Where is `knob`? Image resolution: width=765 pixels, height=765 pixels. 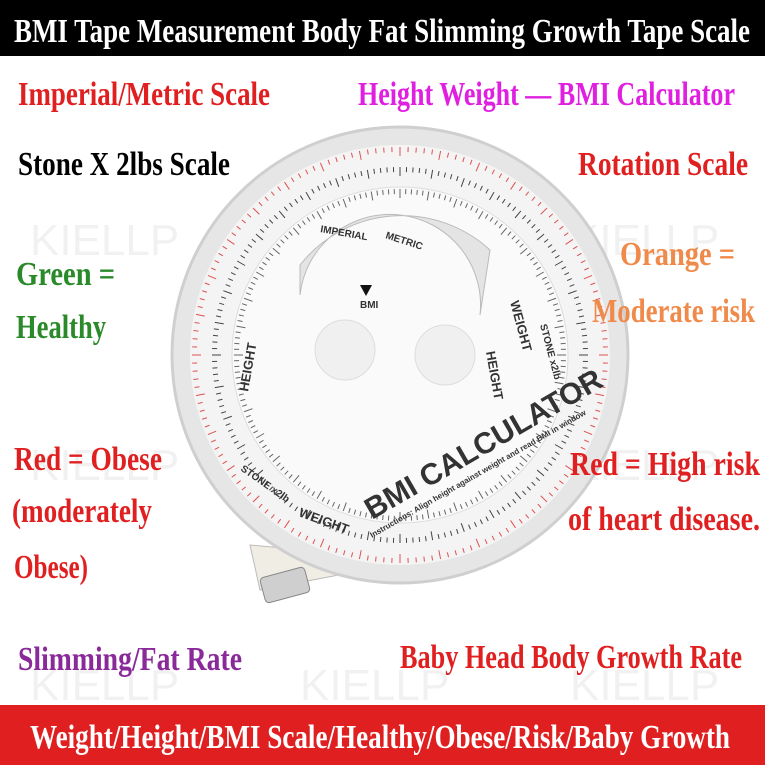 knob is located at coordinates (445, 355).